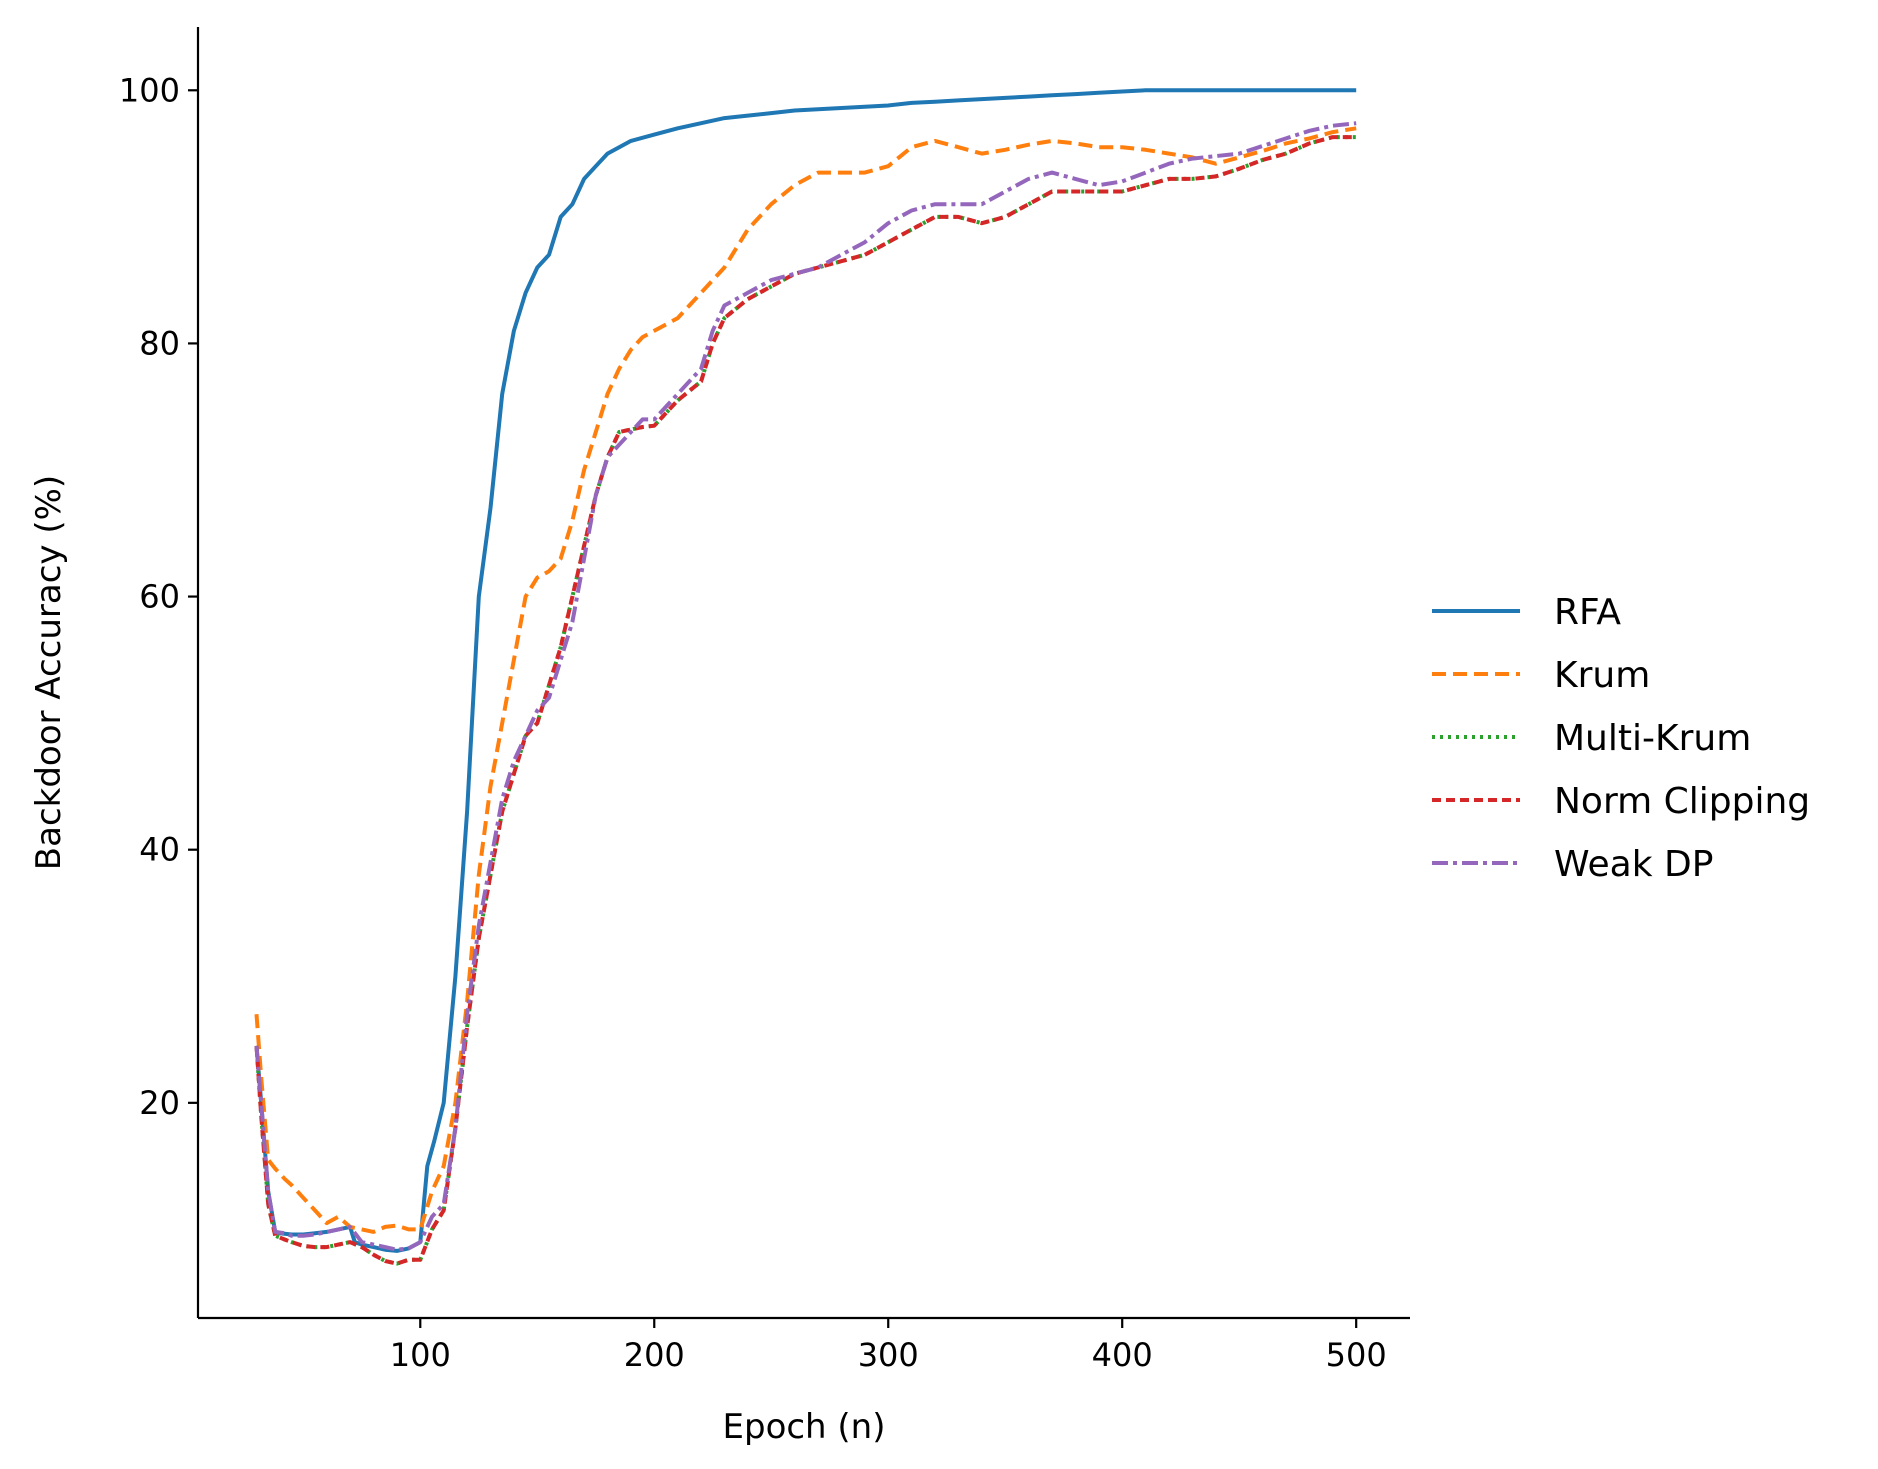 The height and width of the screenshot is (1469, 1878). What do you see at coordinates (159, 1103) in the screenshot?
I see `y-tick-label: 20` at bounding box center [159, 1103].